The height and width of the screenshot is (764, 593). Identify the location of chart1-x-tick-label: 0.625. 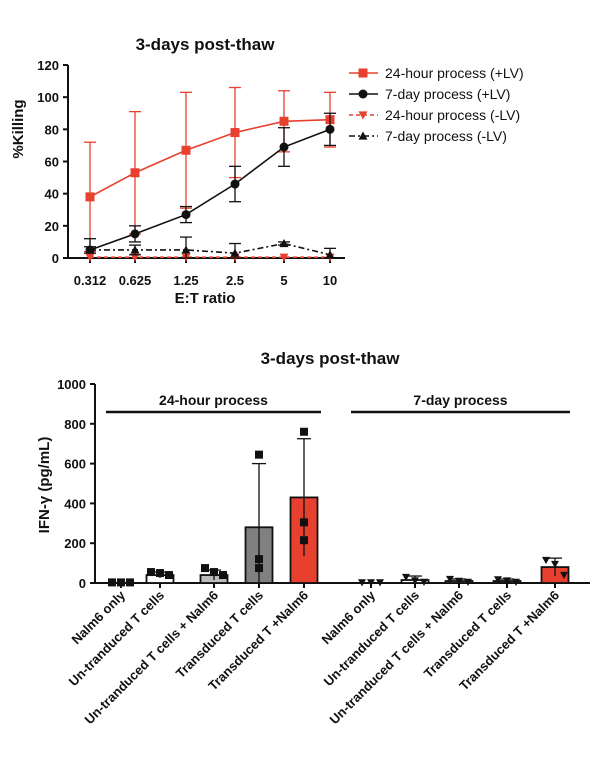
(135, 280).